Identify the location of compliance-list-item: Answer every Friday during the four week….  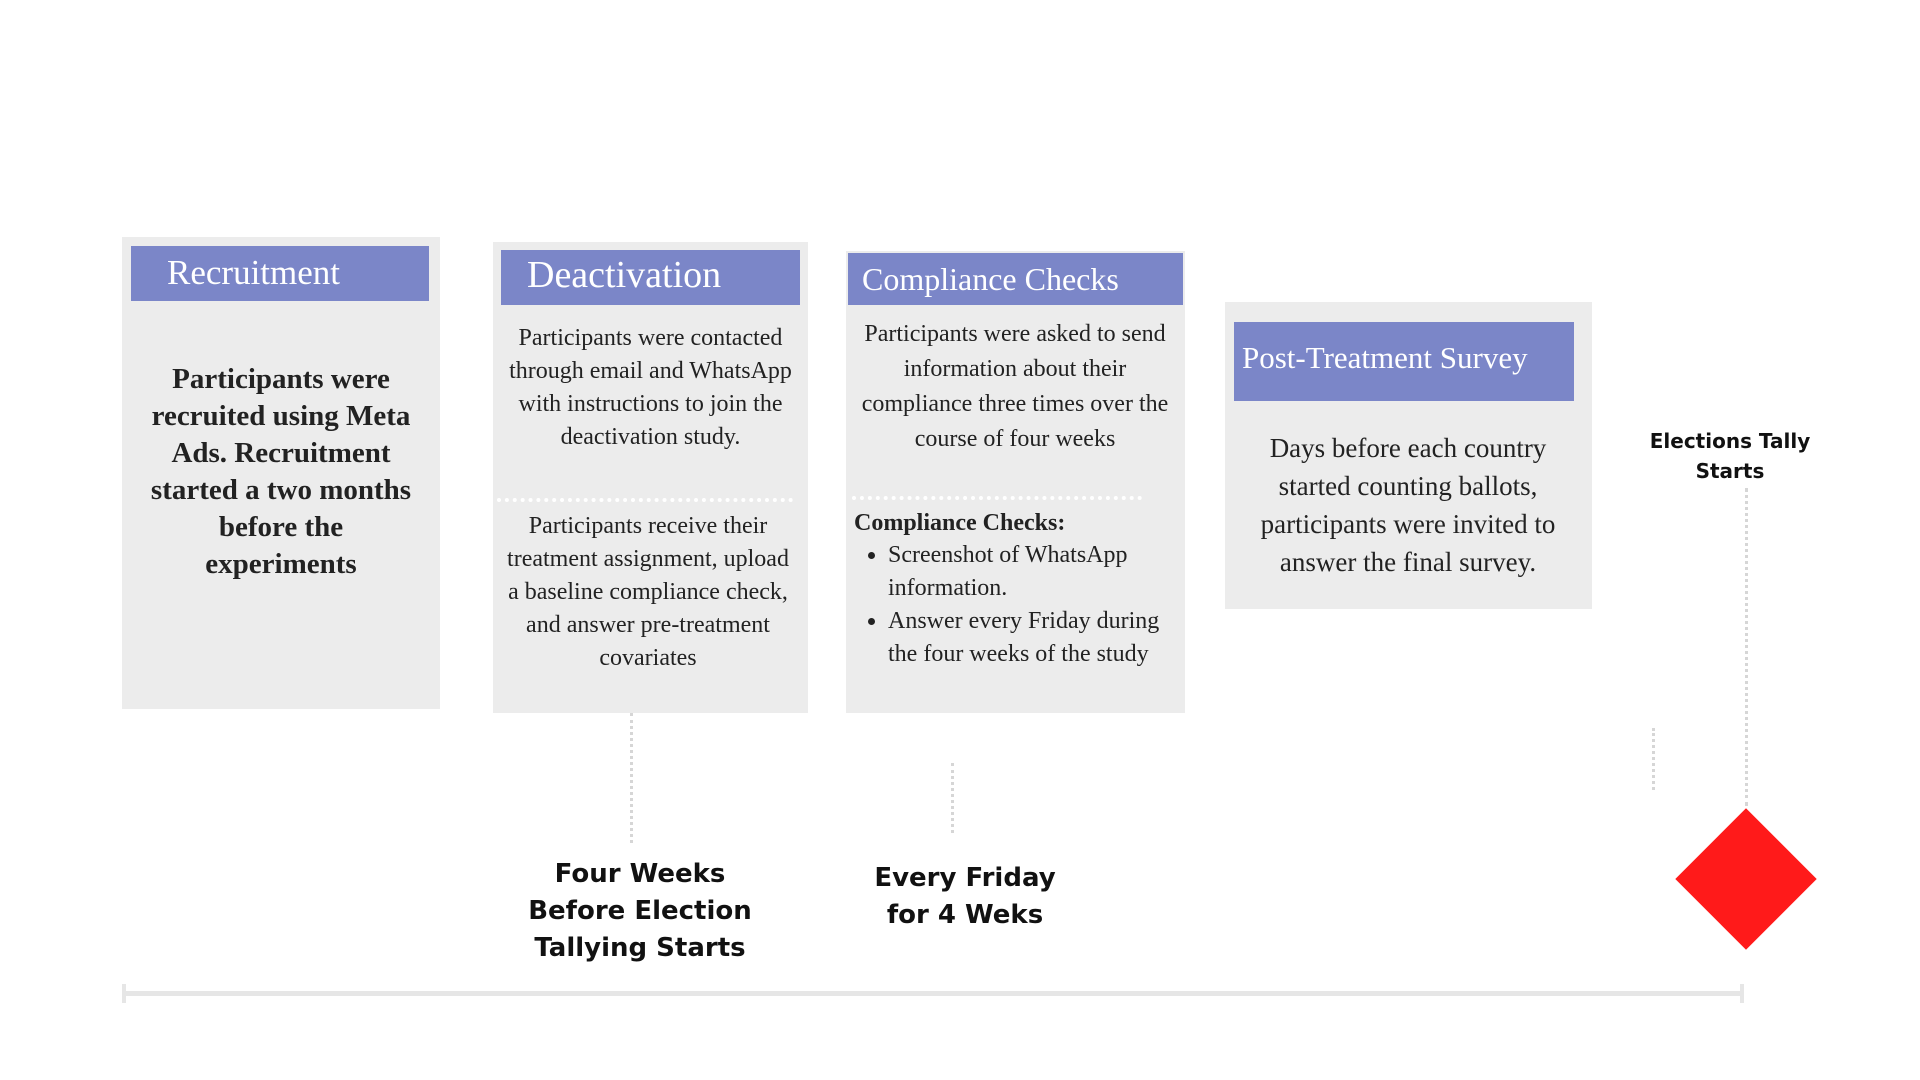
(1027, 638).